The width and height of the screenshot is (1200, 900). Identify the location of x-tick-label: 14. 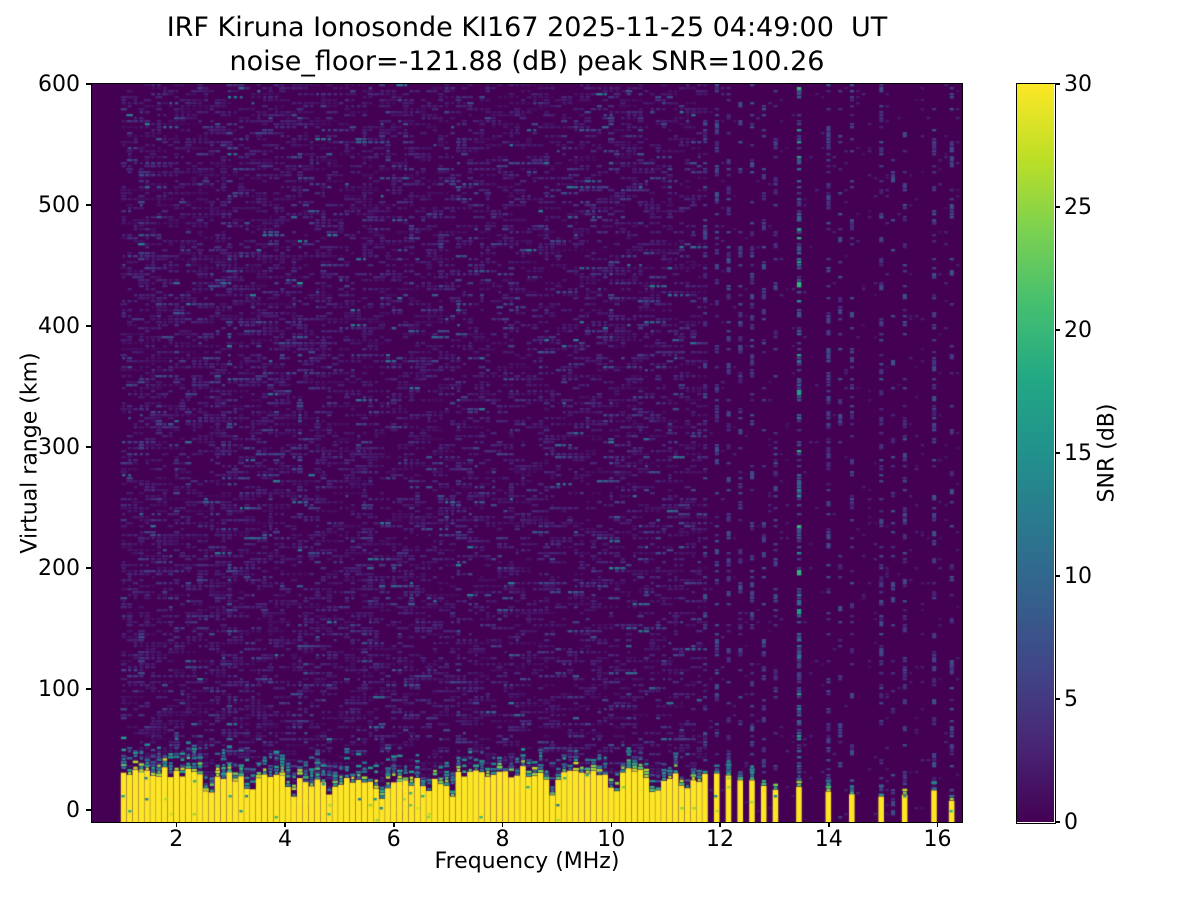
(828, 839).